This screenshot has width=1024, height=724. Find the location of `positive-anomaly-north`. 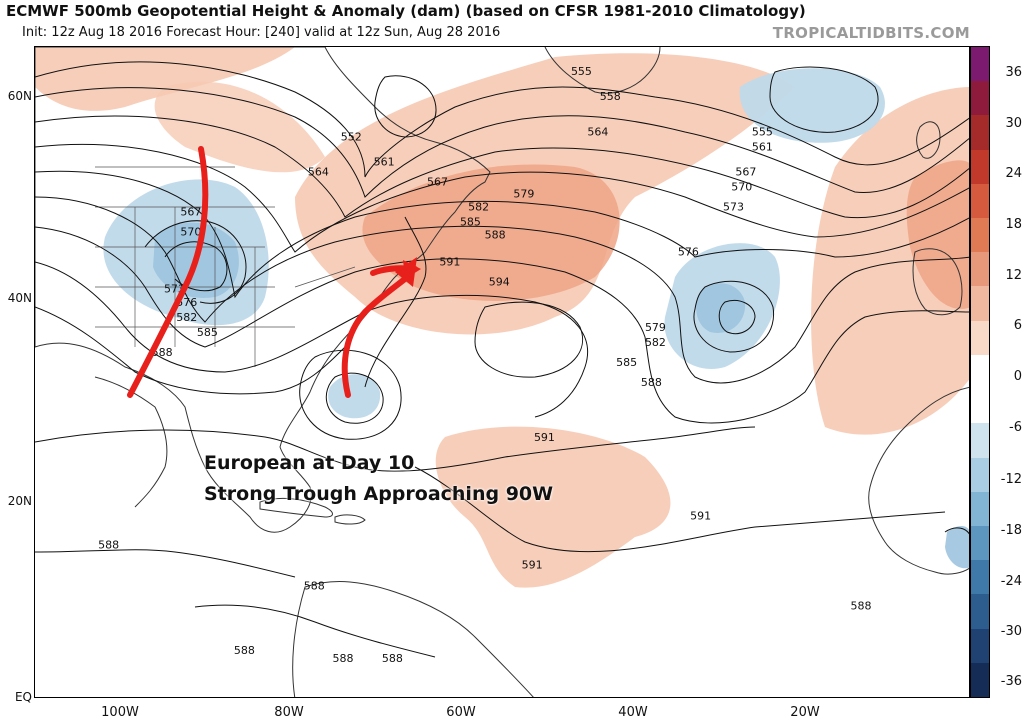

positive-anomaly-north is located at coordinates (165, 79).